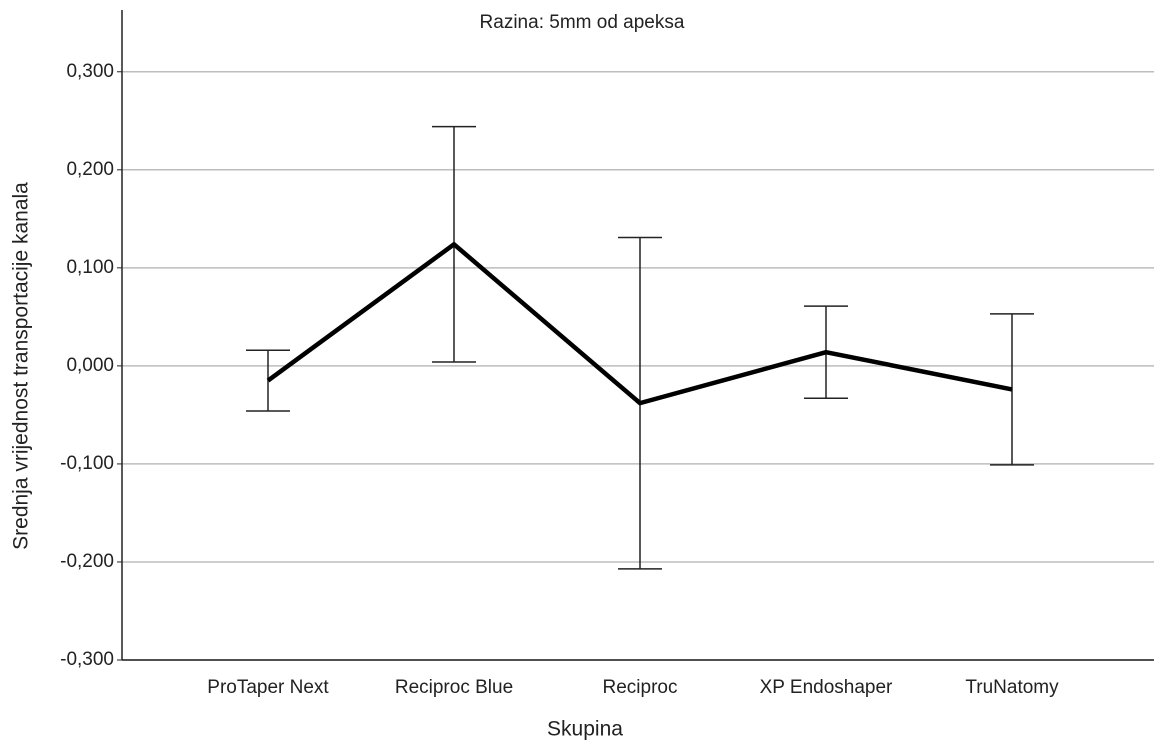 The image size is (1154, 751). Describe the element at coordinates (87, 463) in the screenshot. I see `y-tick-label: -0,100` at that location.